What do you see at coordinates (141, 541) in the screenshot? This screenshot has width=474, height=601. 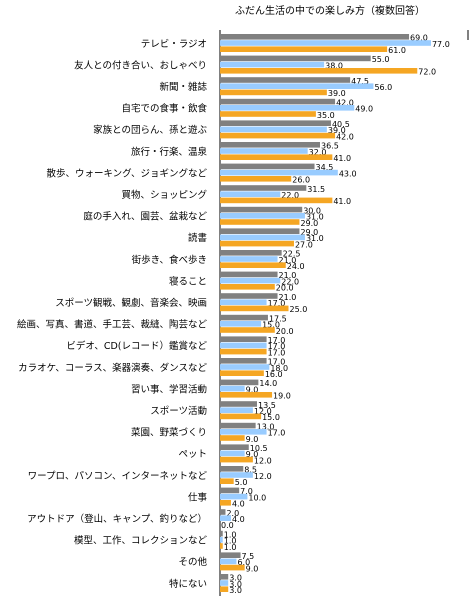 I see `category-label: 模型、工作、コレクションなど` at bounding box center [141, 541].